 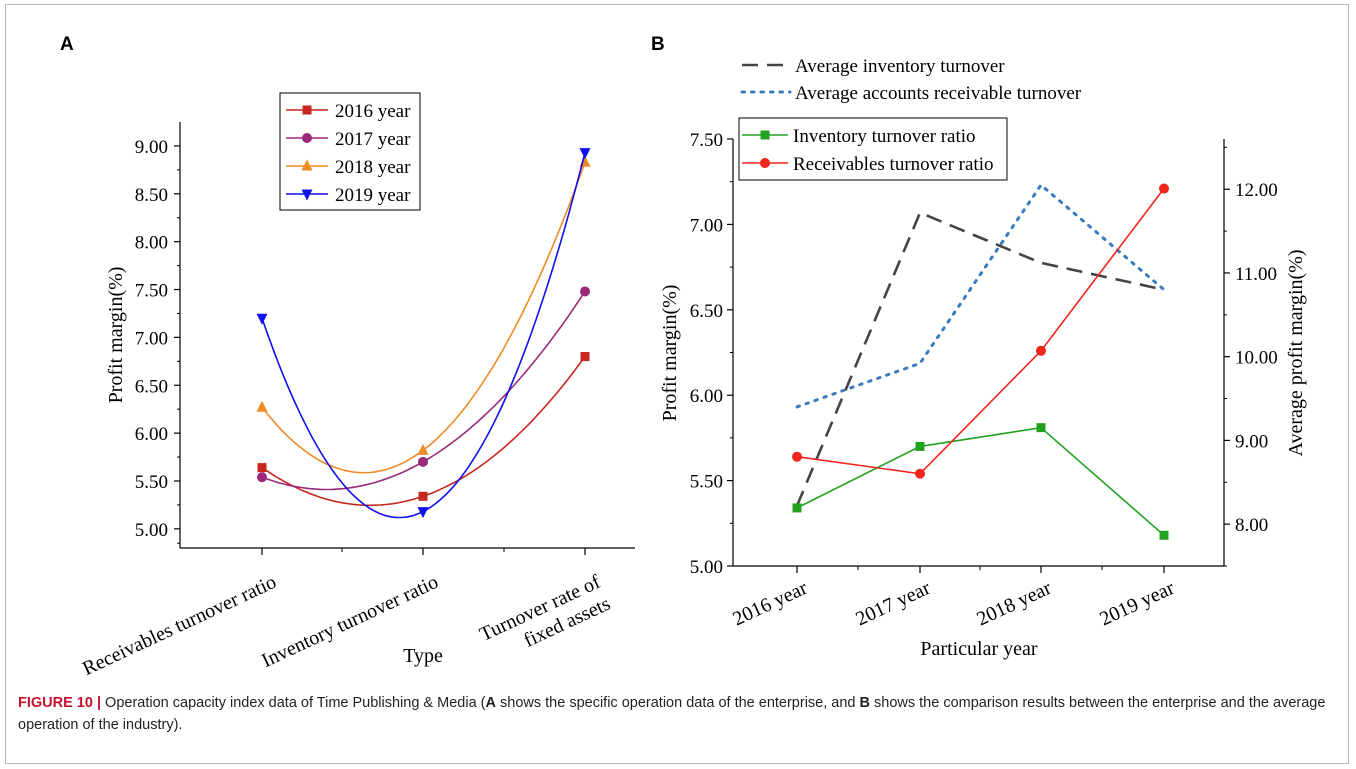 I want to click on panel-a-legend-label: 2018 year, so click(x=373, y=167).